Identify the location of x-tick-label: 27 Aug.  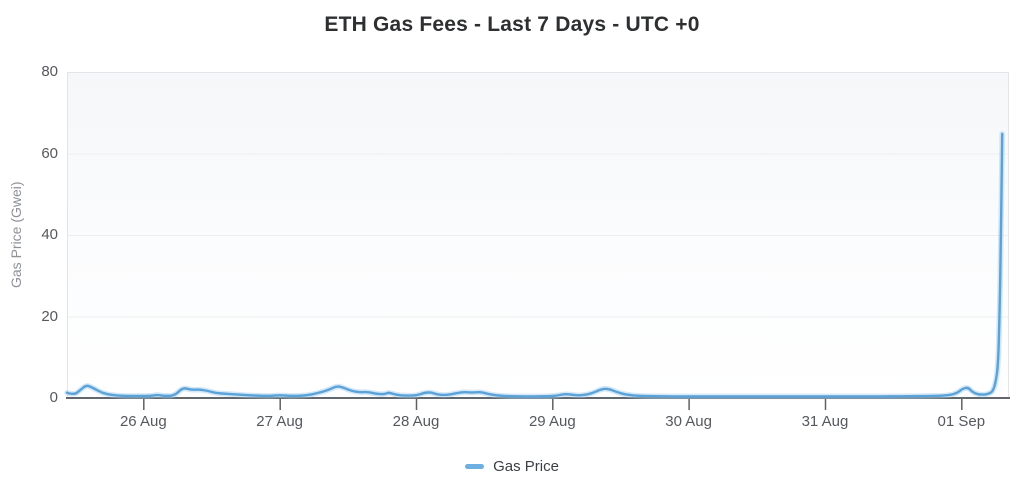
(280, 421).